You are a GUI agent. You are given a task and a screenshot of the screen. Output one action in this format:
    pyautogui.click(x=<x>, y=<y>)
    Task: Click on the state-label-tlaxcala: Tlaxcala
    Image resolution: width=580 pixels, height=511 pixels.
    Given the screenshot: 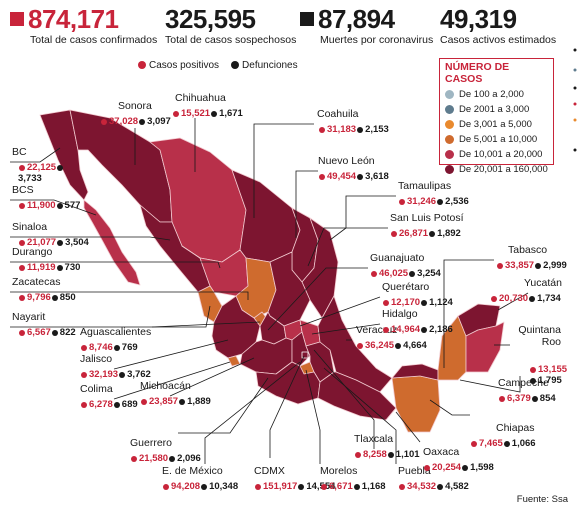 What is the action you would take?
    pyautogui.click(x=374, y=439)
    